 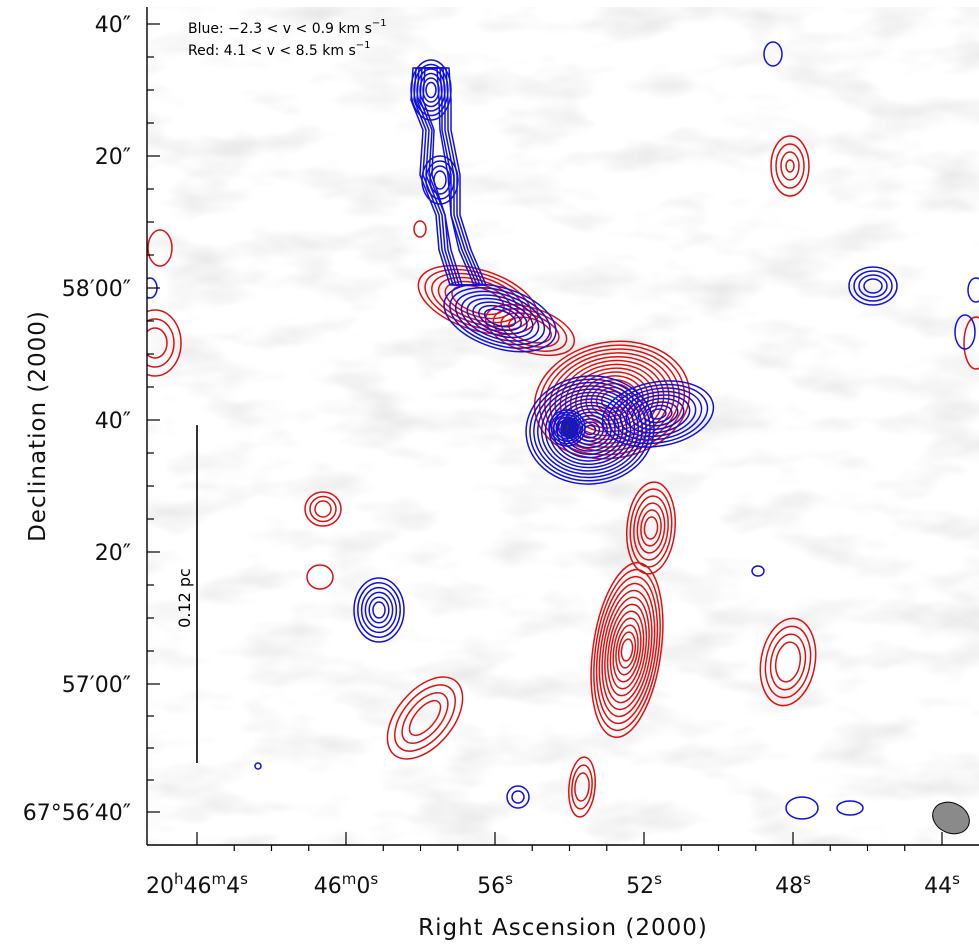 I want to click on x-tick-label: 46m0s, so click(x=346, y=884).